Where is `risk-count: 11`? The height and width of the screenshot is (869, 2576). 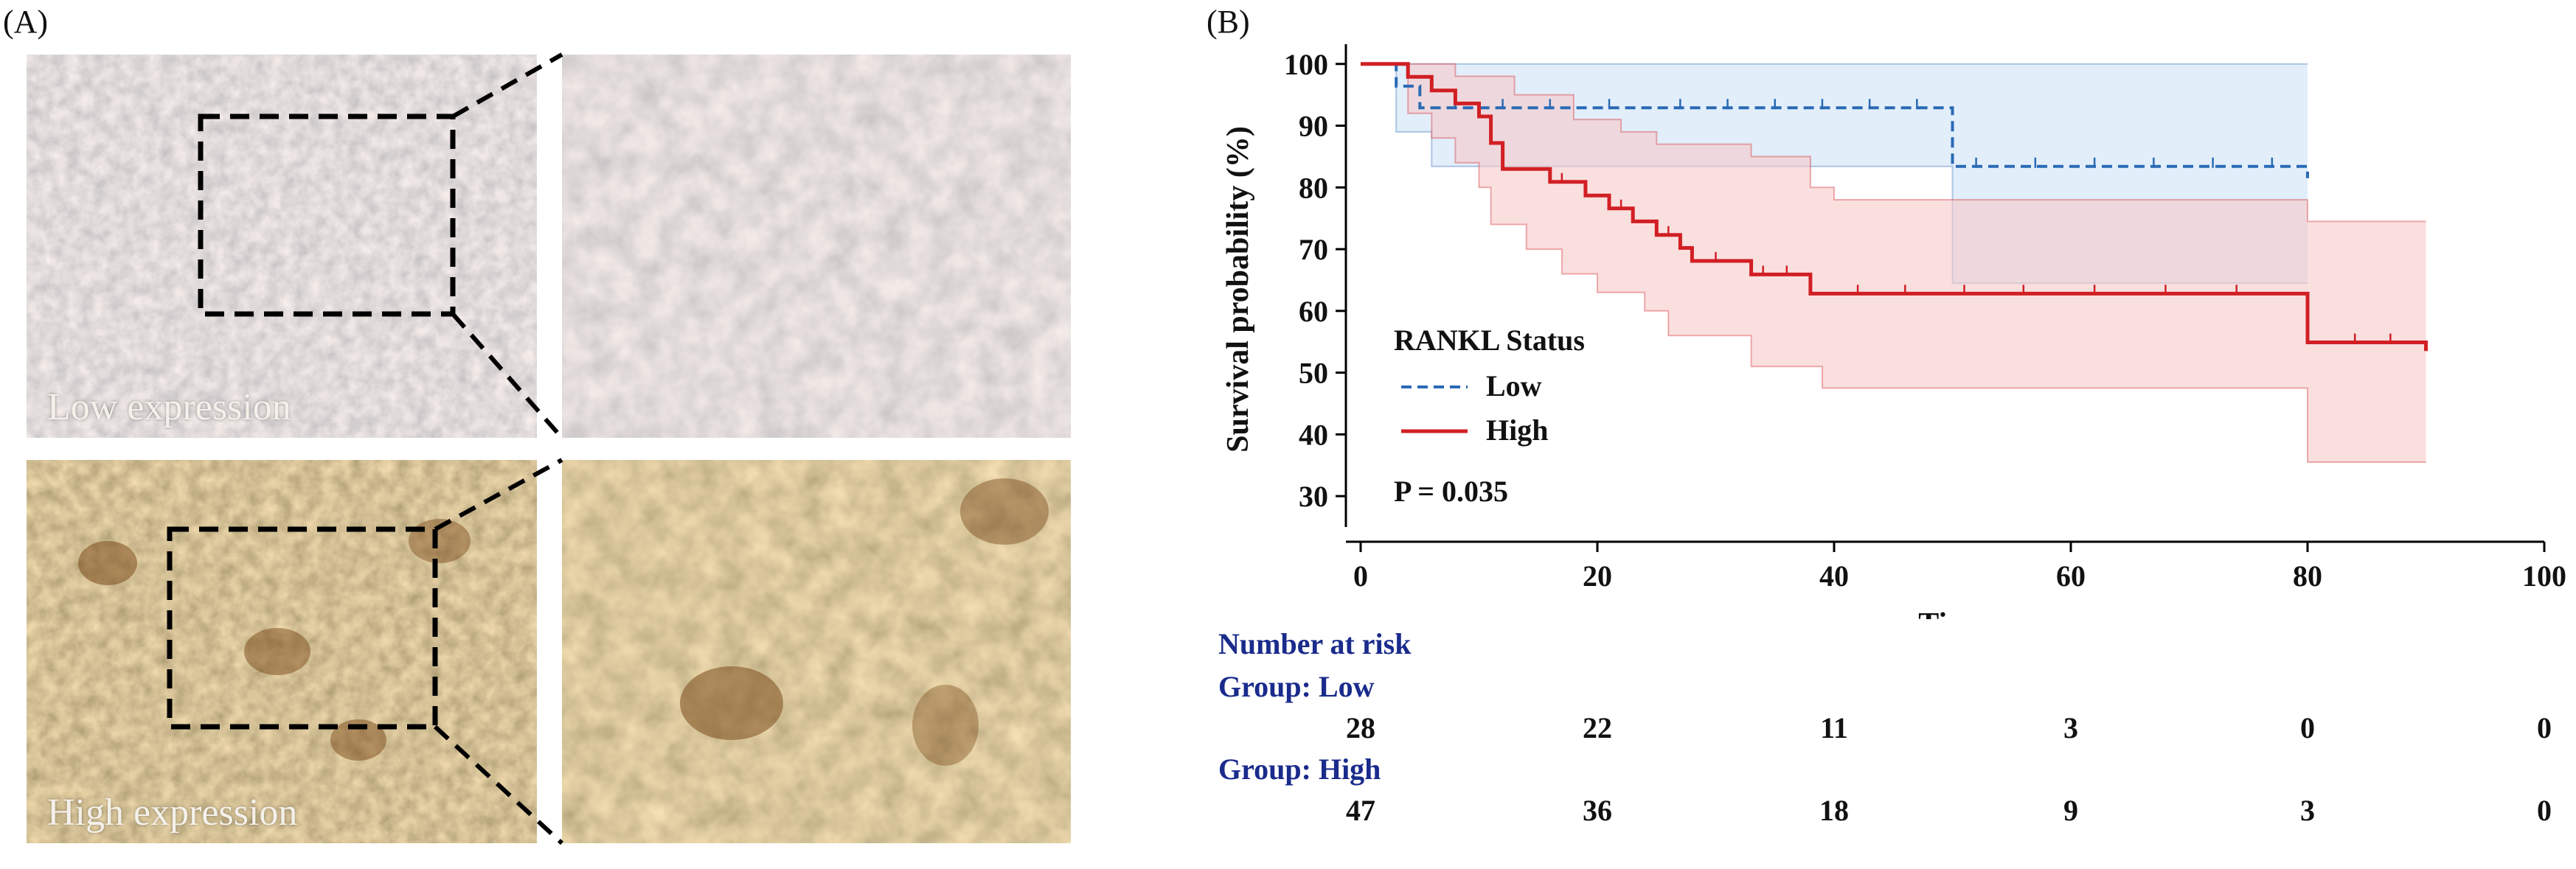 risk-count: 11 is located at coordinates (1834, 727).